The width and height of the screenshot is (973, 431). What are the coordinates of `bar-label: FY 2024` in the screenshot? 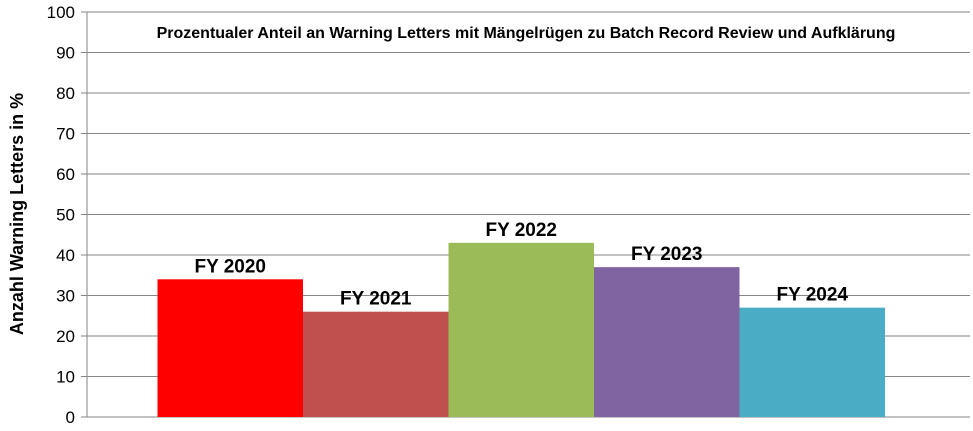 It's located at (813, 295).